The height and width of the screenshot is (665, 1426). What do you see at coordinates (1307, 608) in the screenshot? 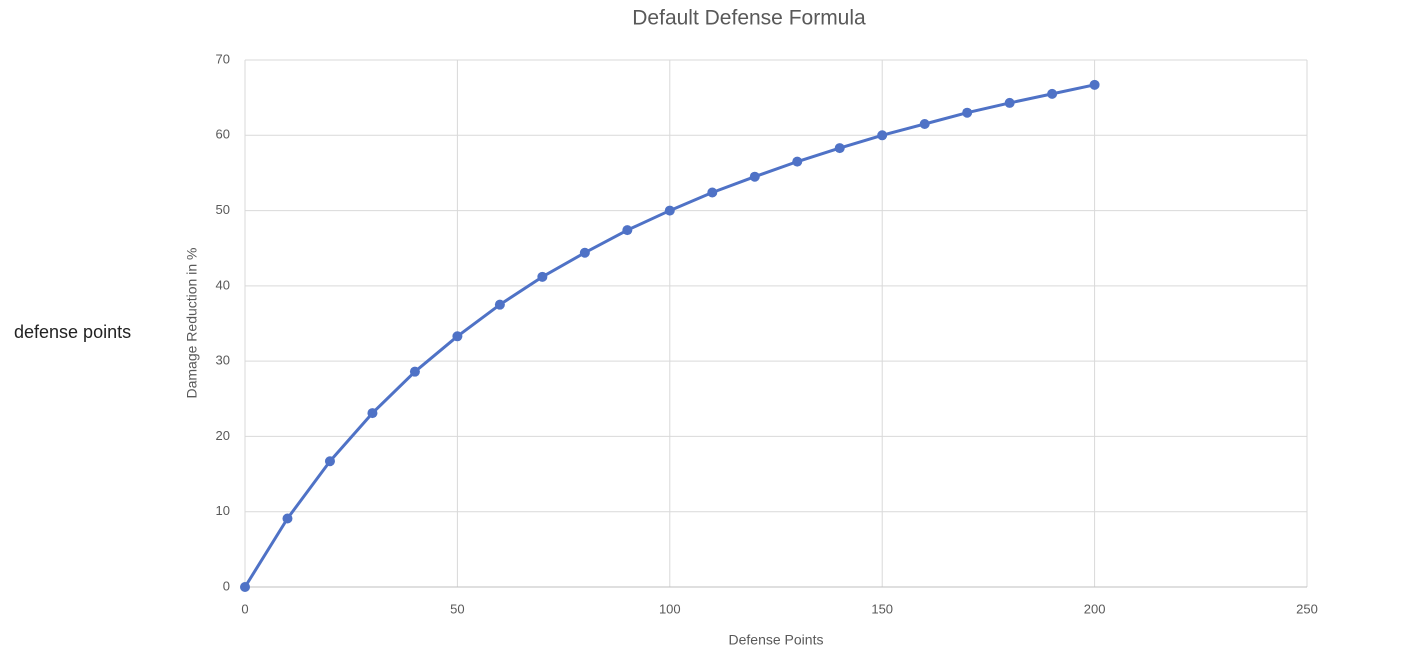
I see `x-tick-label: 250` at bounding box center [1307, 608].